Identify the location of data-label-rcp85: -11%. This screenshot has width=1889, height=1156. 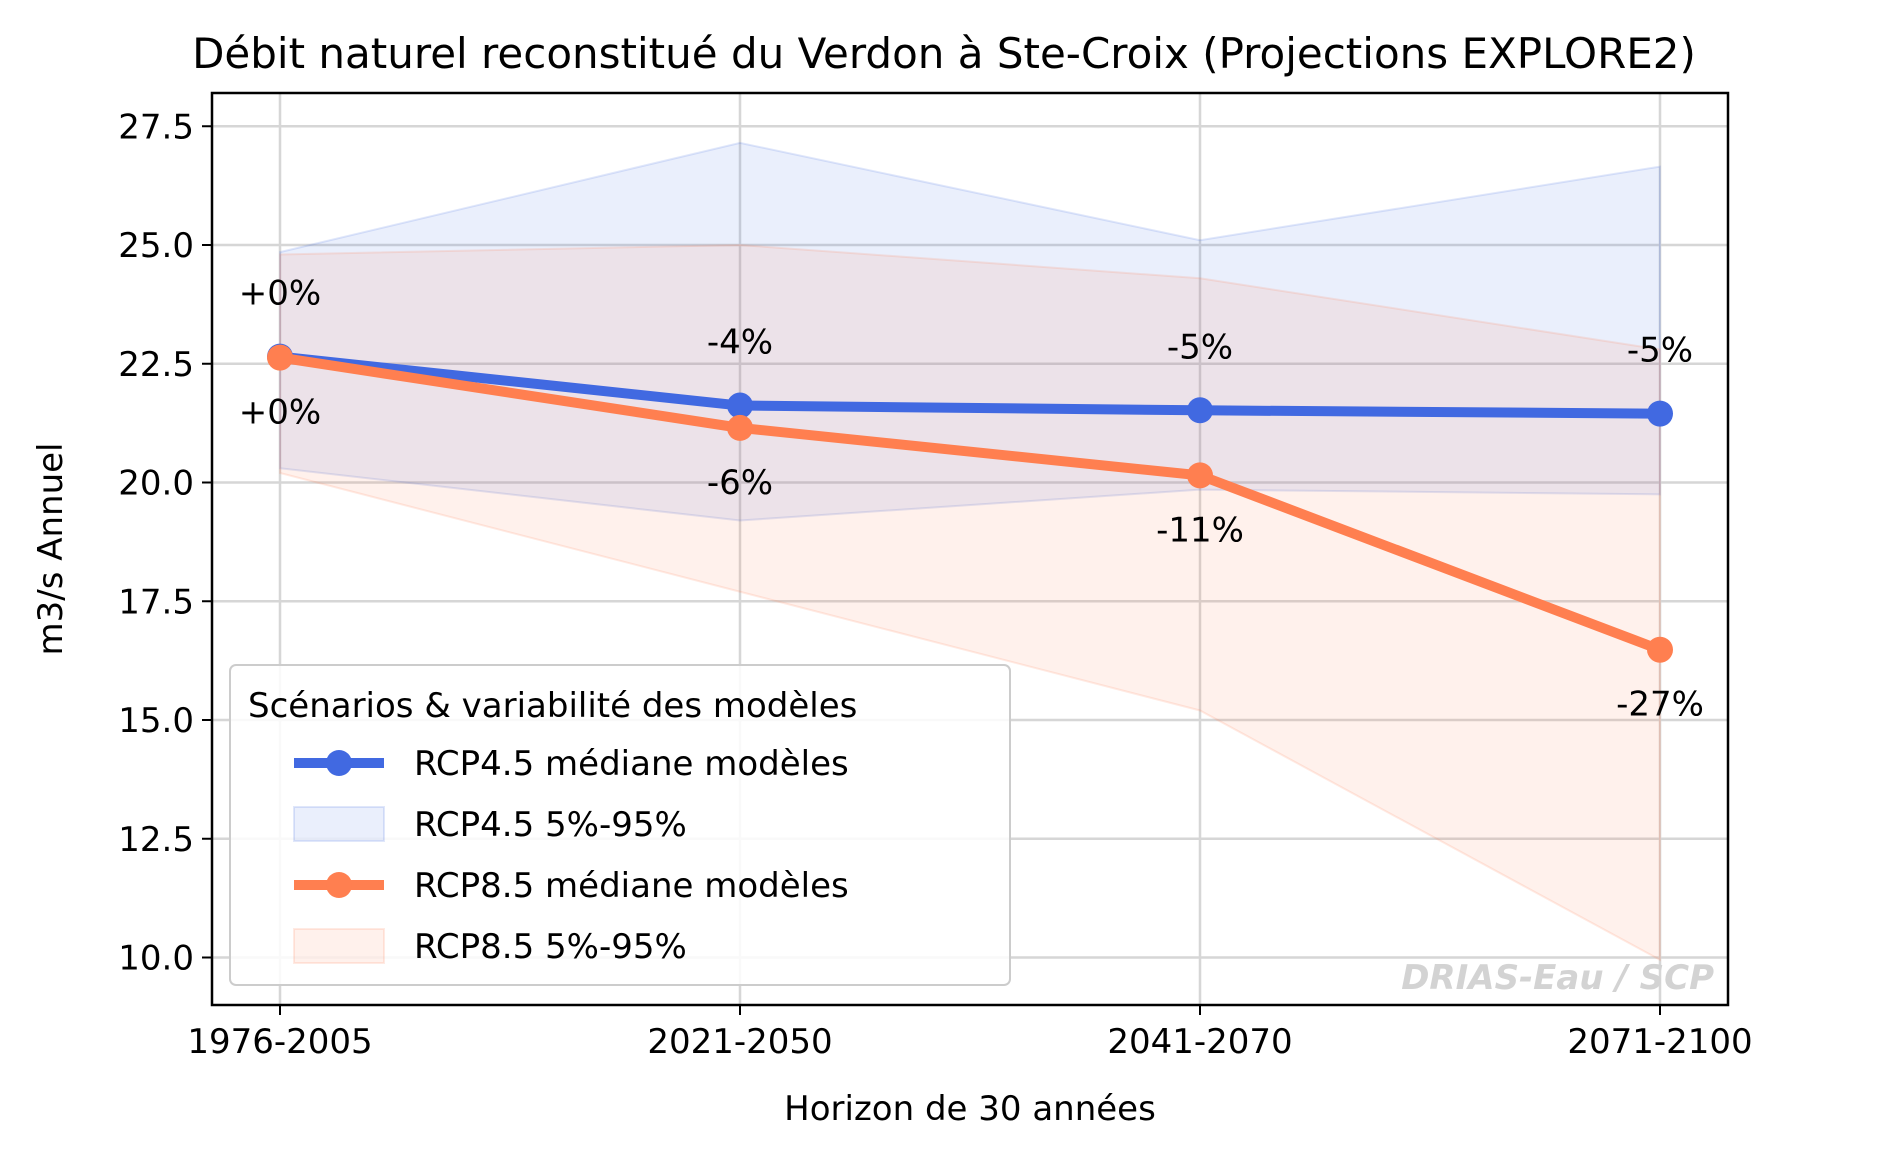
(1200, 530).